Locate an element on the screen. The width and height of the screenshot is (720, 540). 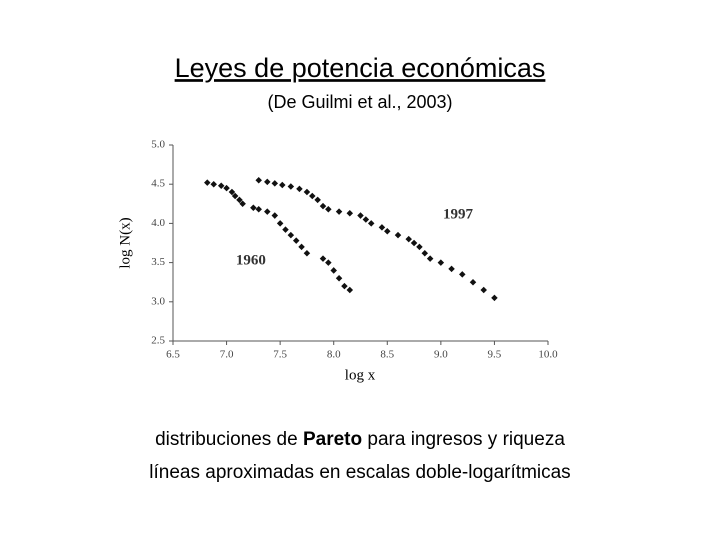
x-tick-label: 8.5 is located at coordinates (387, 355).